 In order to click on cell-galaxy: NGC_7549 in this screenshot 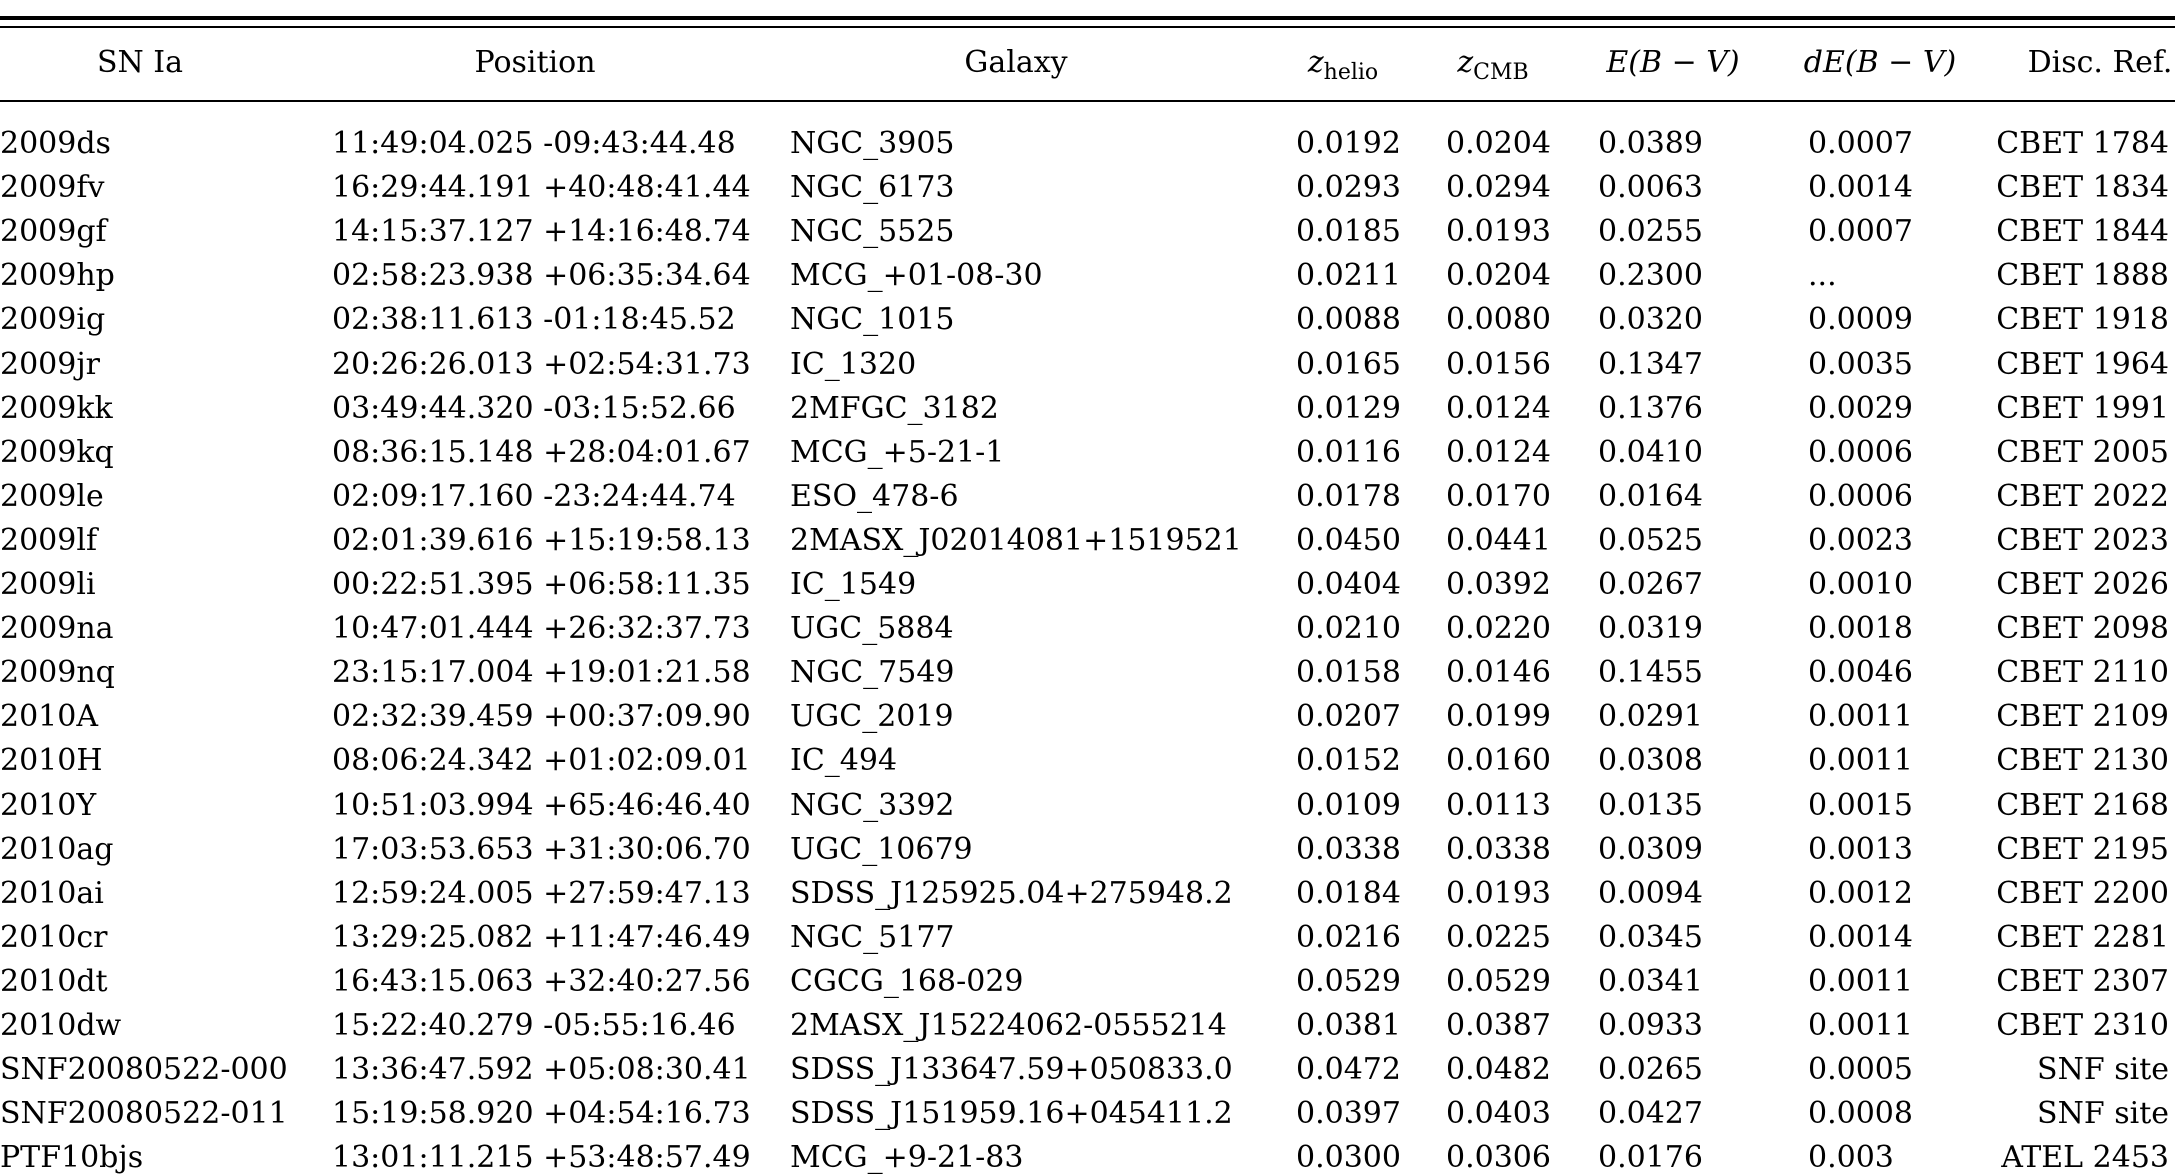, I will do `click(872, 672)`.